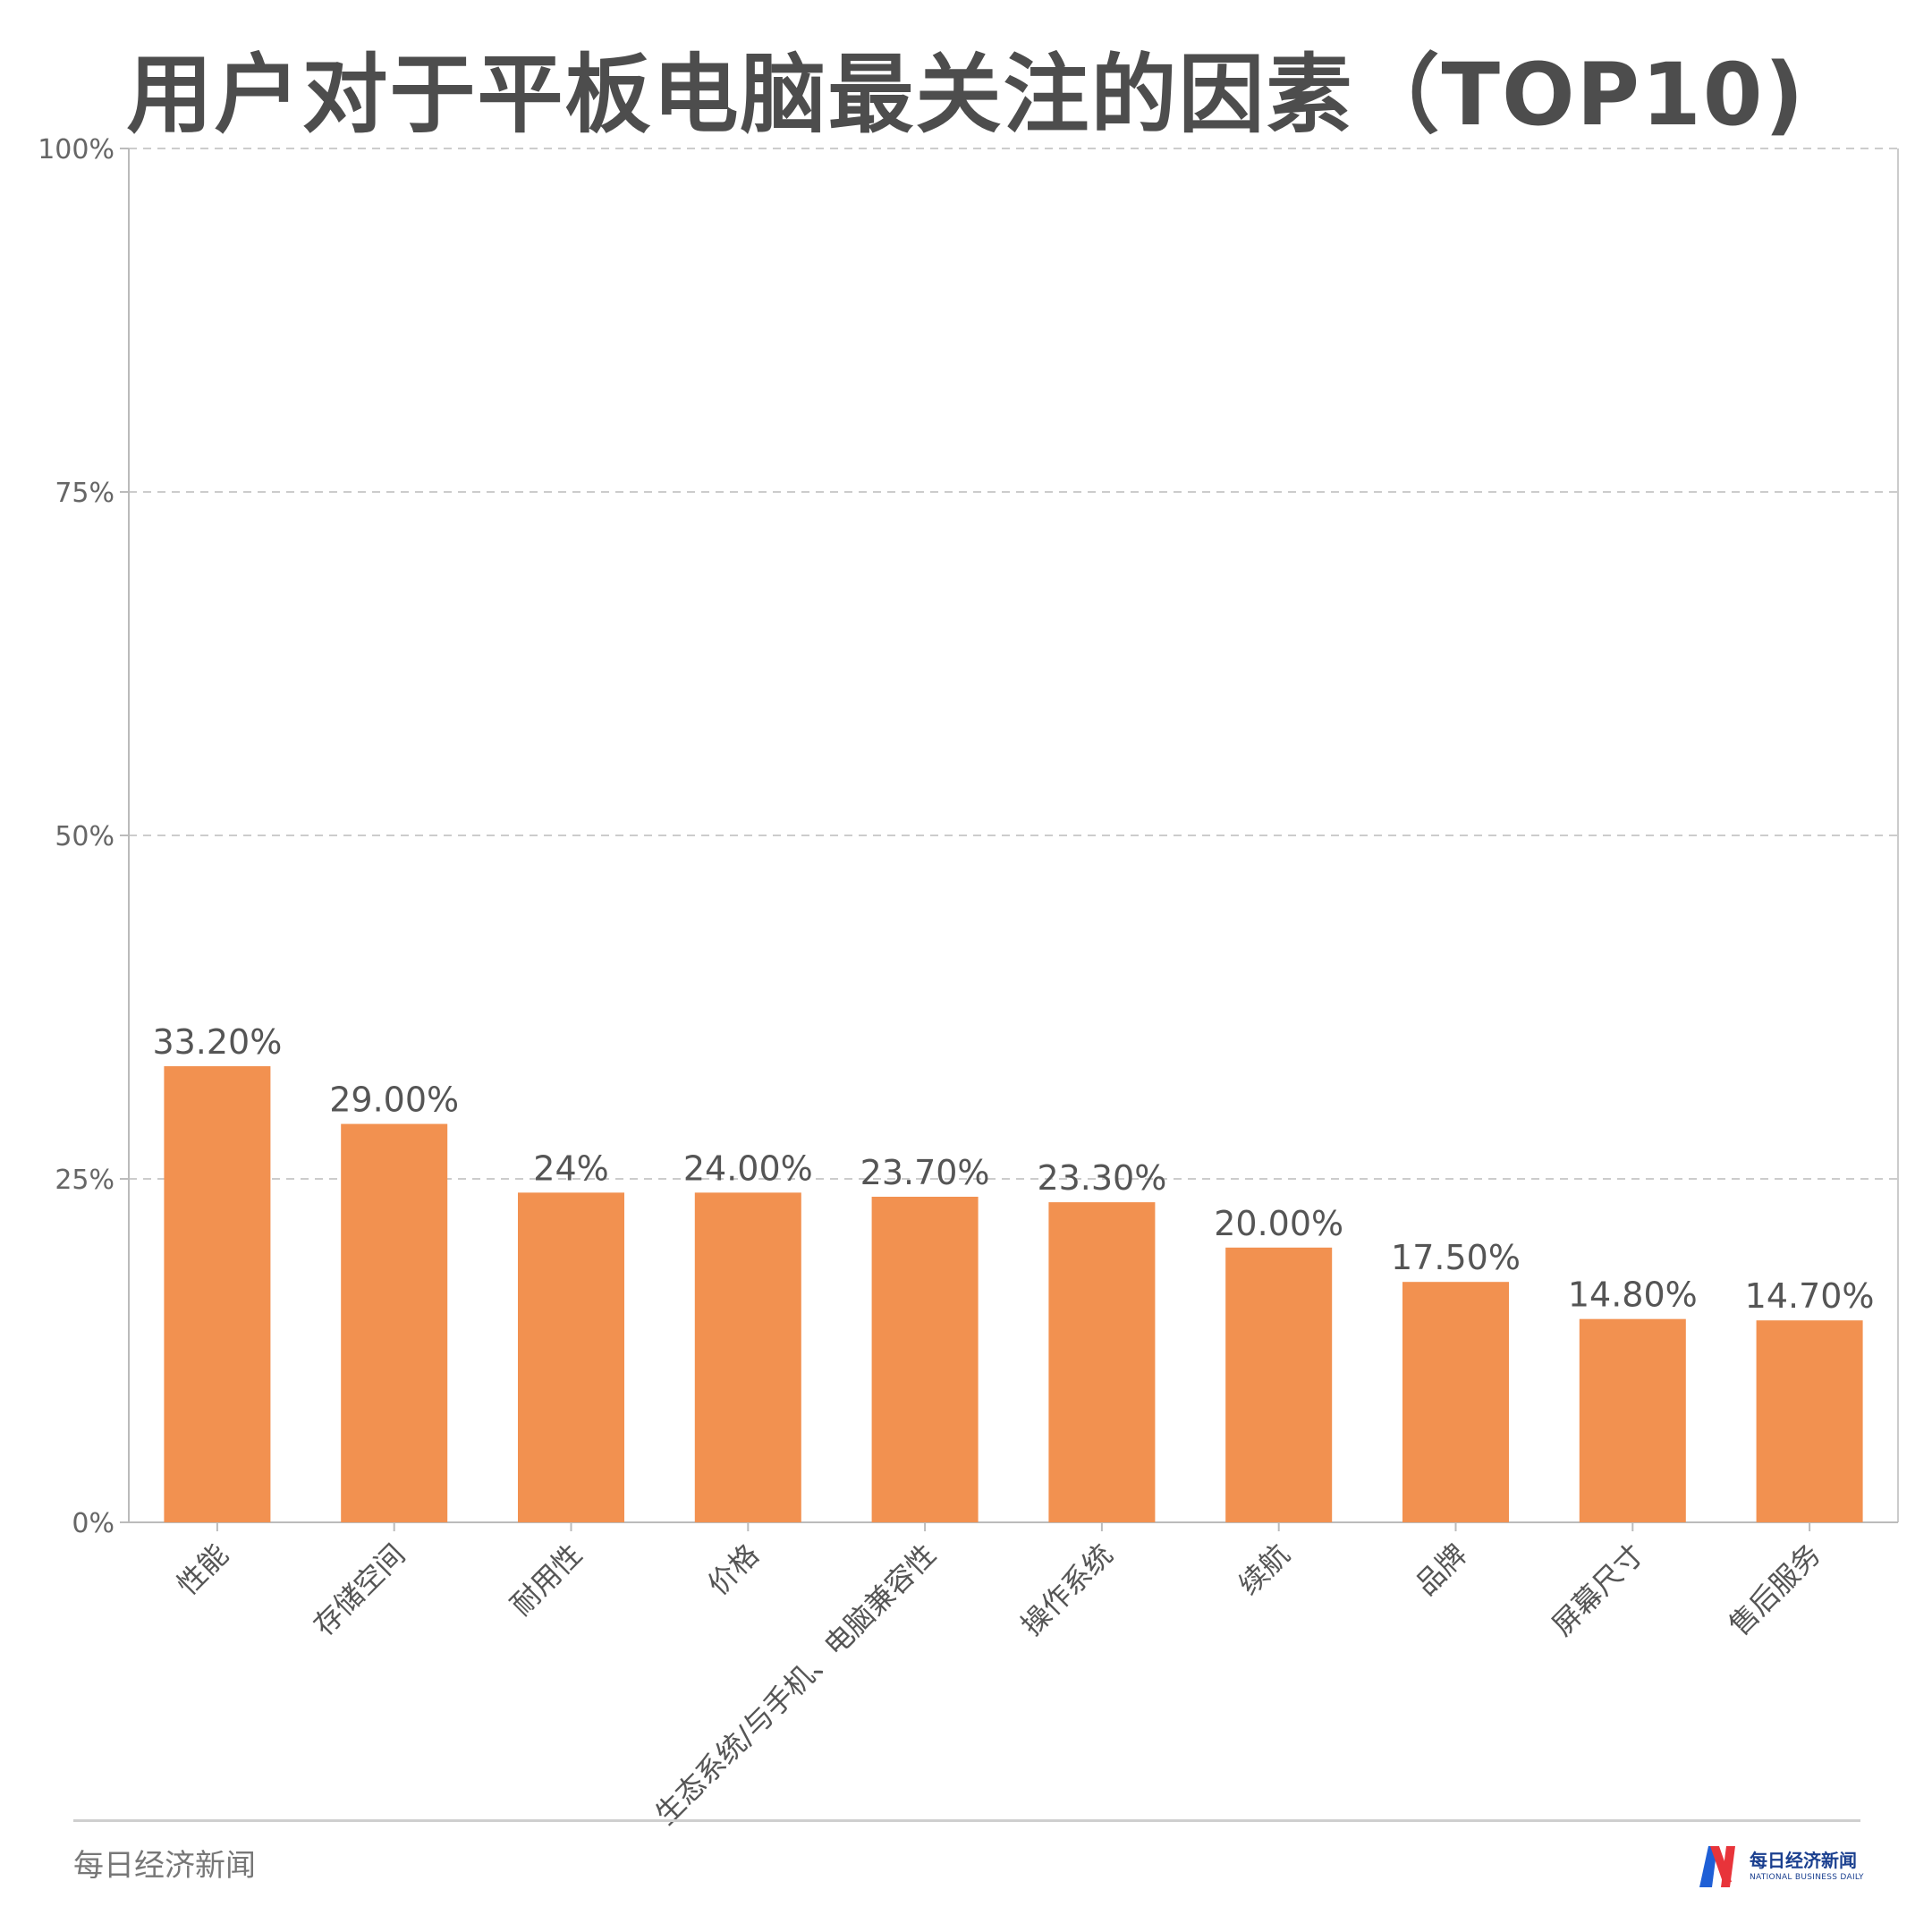 The image size is (1932, 1932). Describe the element at coordinates (1264, 1570) in the screenshot. I see `x-tick-label: 续航` at that location.